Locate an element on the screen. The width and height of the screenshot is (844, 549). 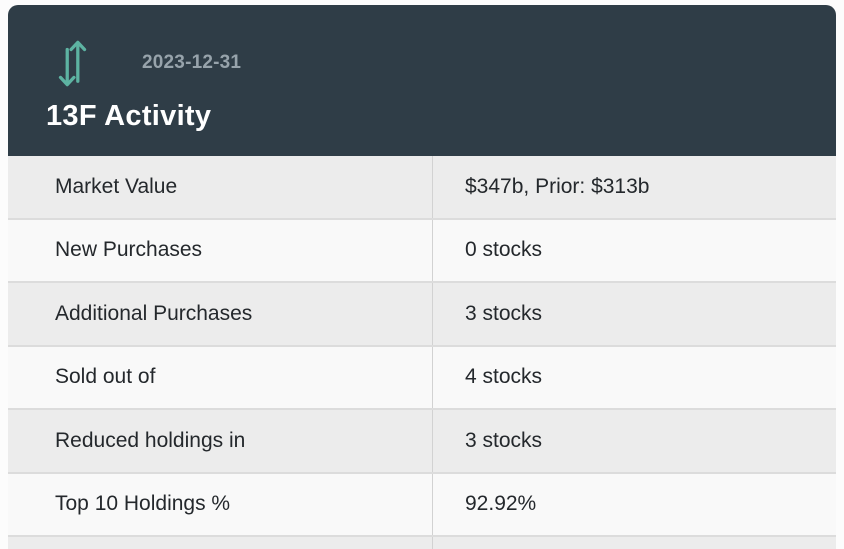
table-row: Top 10 Holdings % 92.92% is located at coordinates (422, 505).